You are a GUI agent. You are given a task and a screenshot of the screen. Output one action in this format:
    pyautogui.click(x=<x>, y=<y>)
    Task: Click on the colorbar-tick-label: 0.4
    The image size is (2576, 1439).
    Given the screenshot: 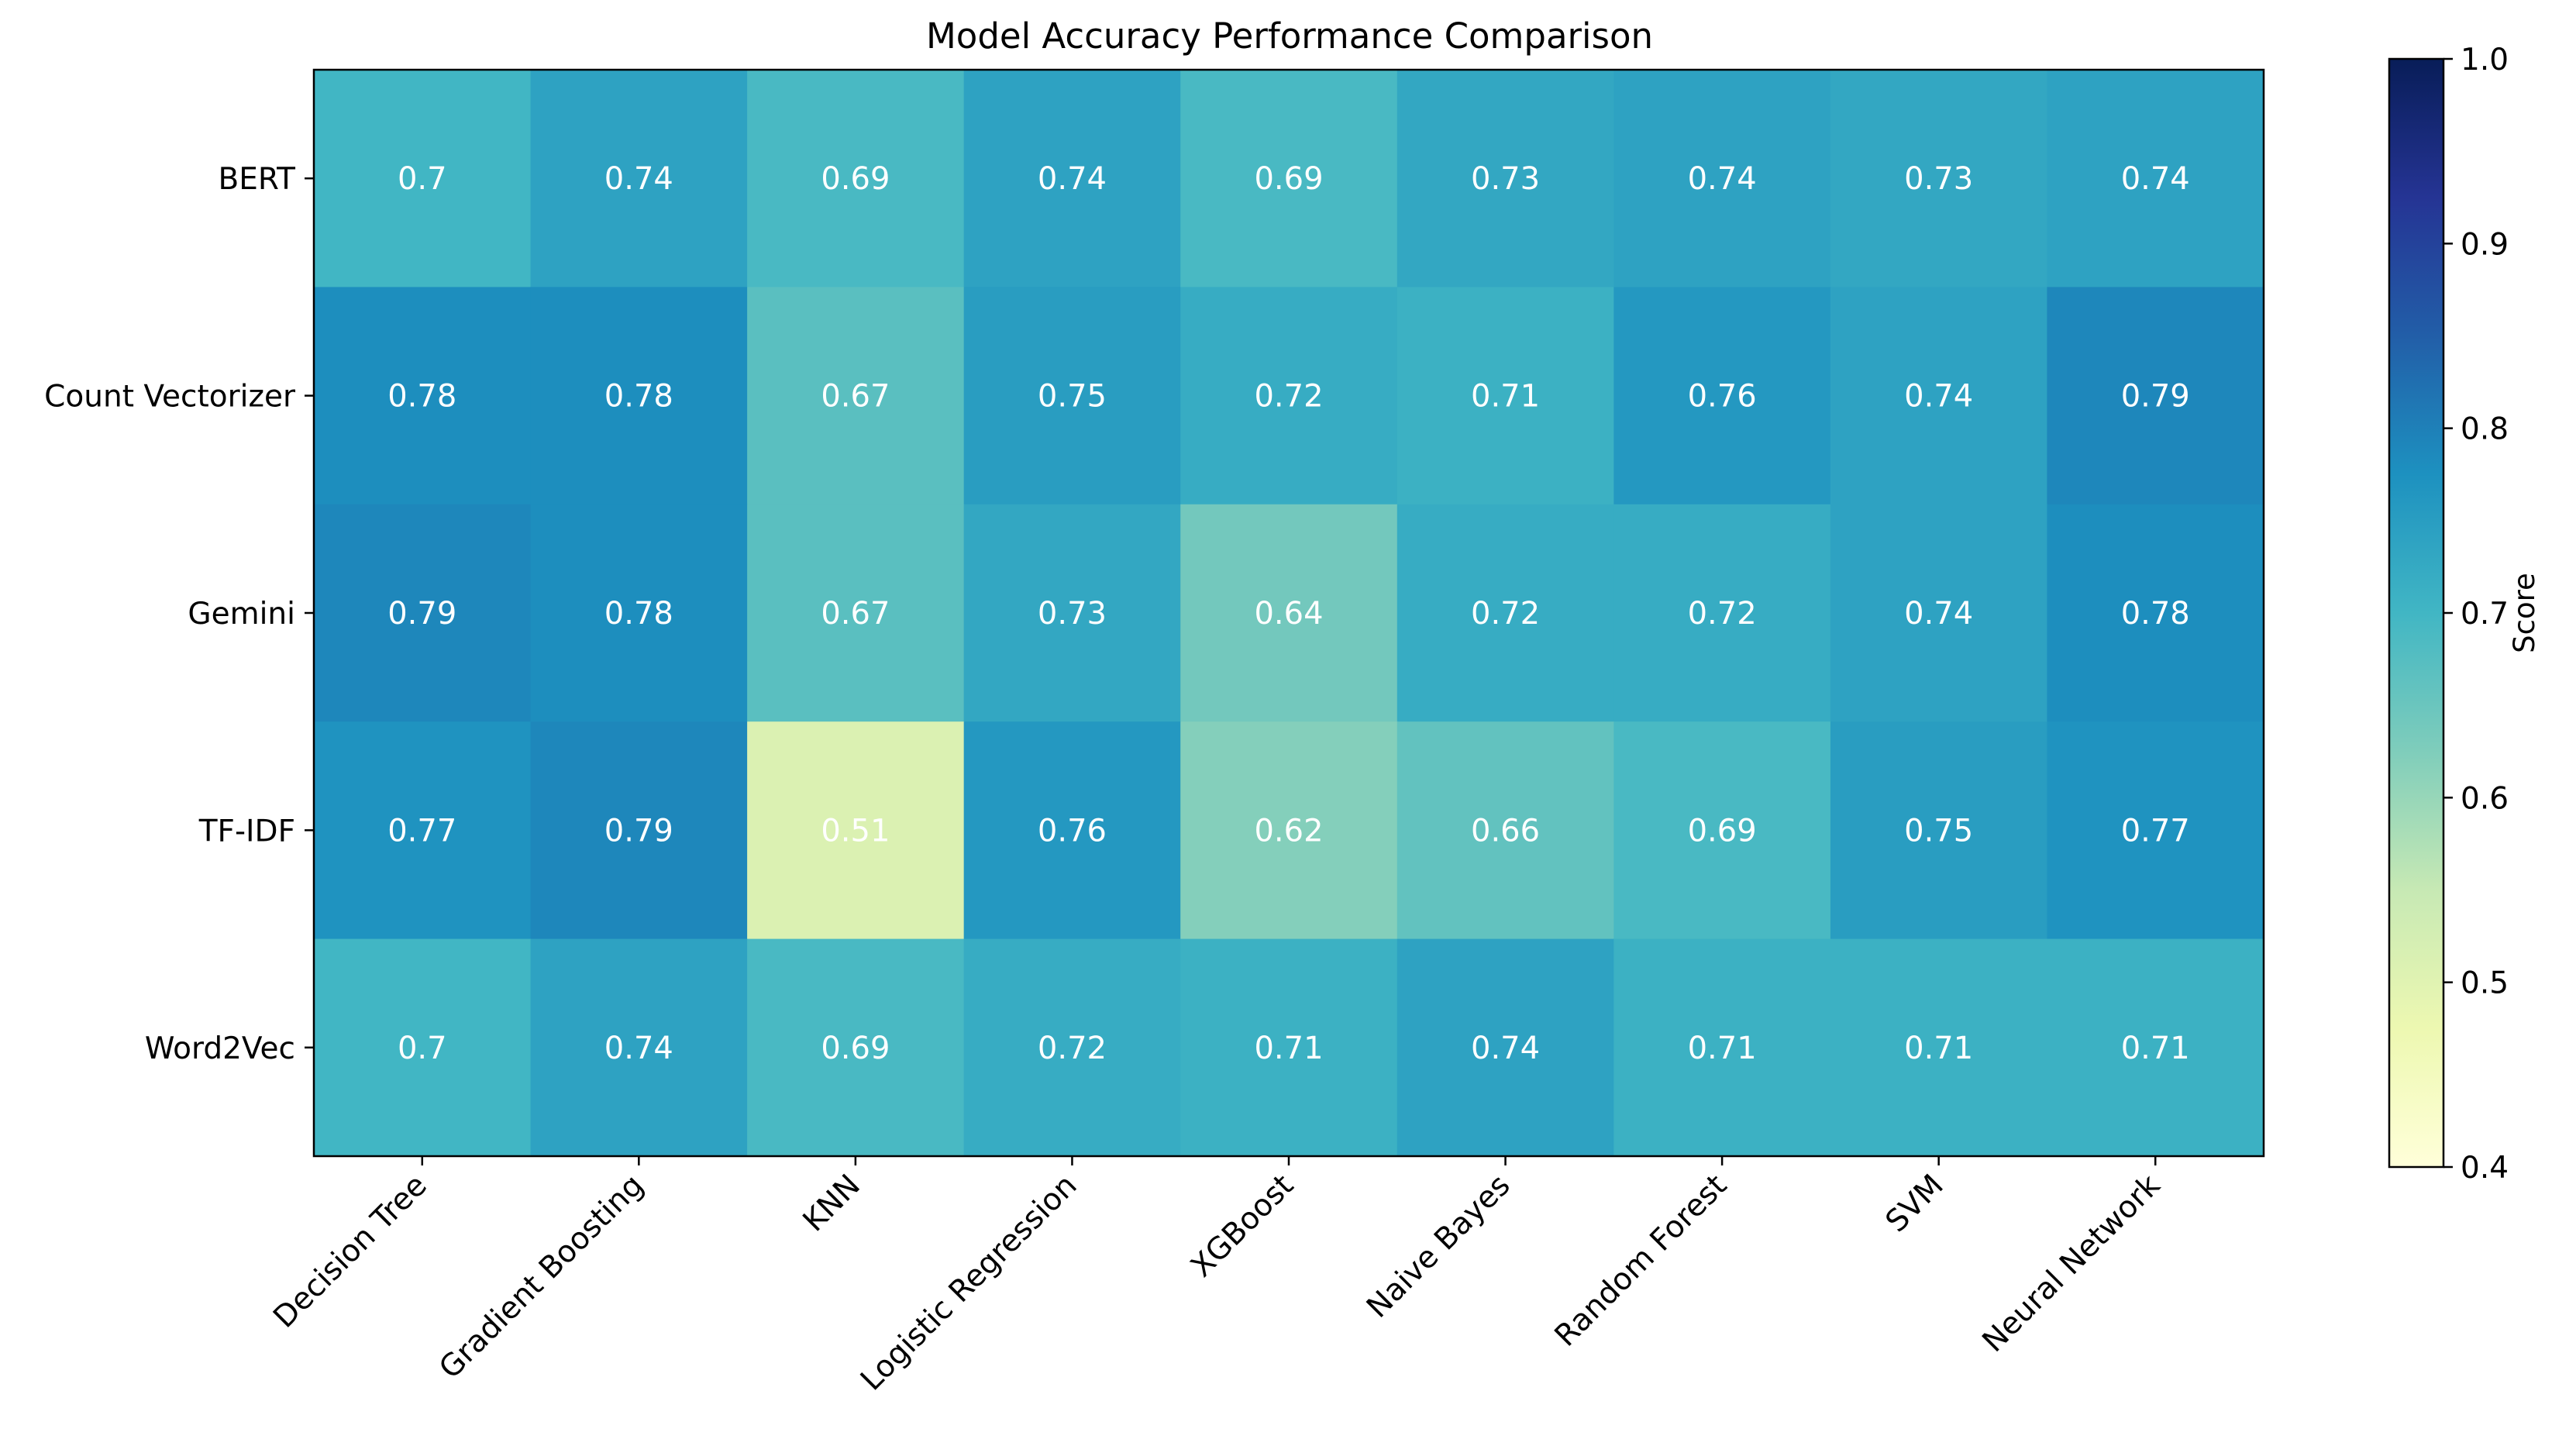 What is the action you would take?
    pyautogui.click(x=2485, y=1168)
    